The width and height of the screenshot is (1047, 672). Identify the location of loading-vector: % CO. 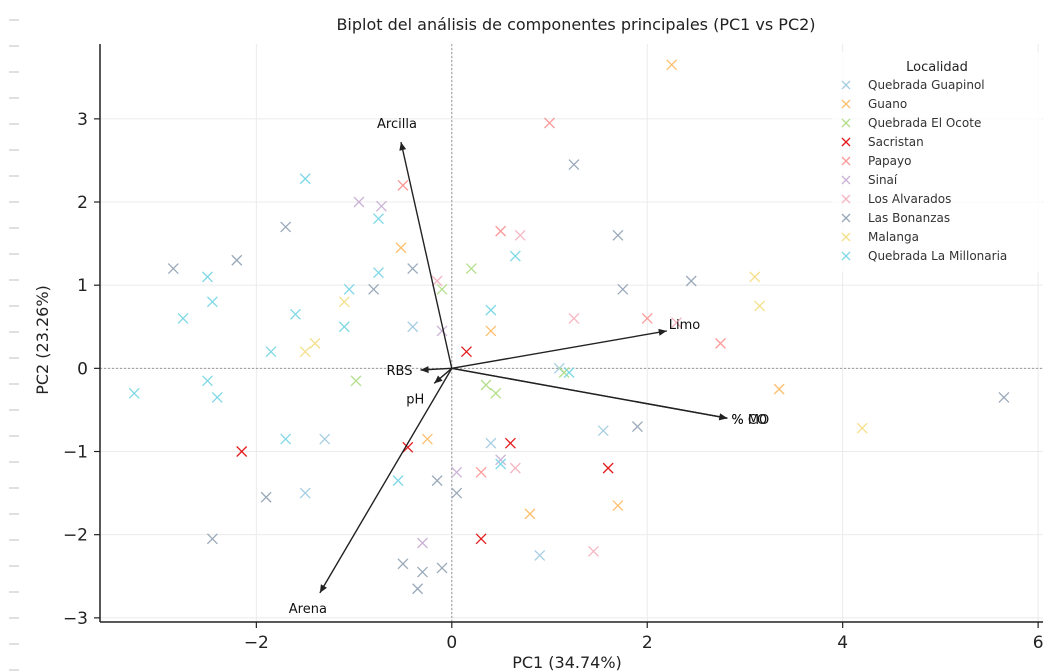
(609, 397).